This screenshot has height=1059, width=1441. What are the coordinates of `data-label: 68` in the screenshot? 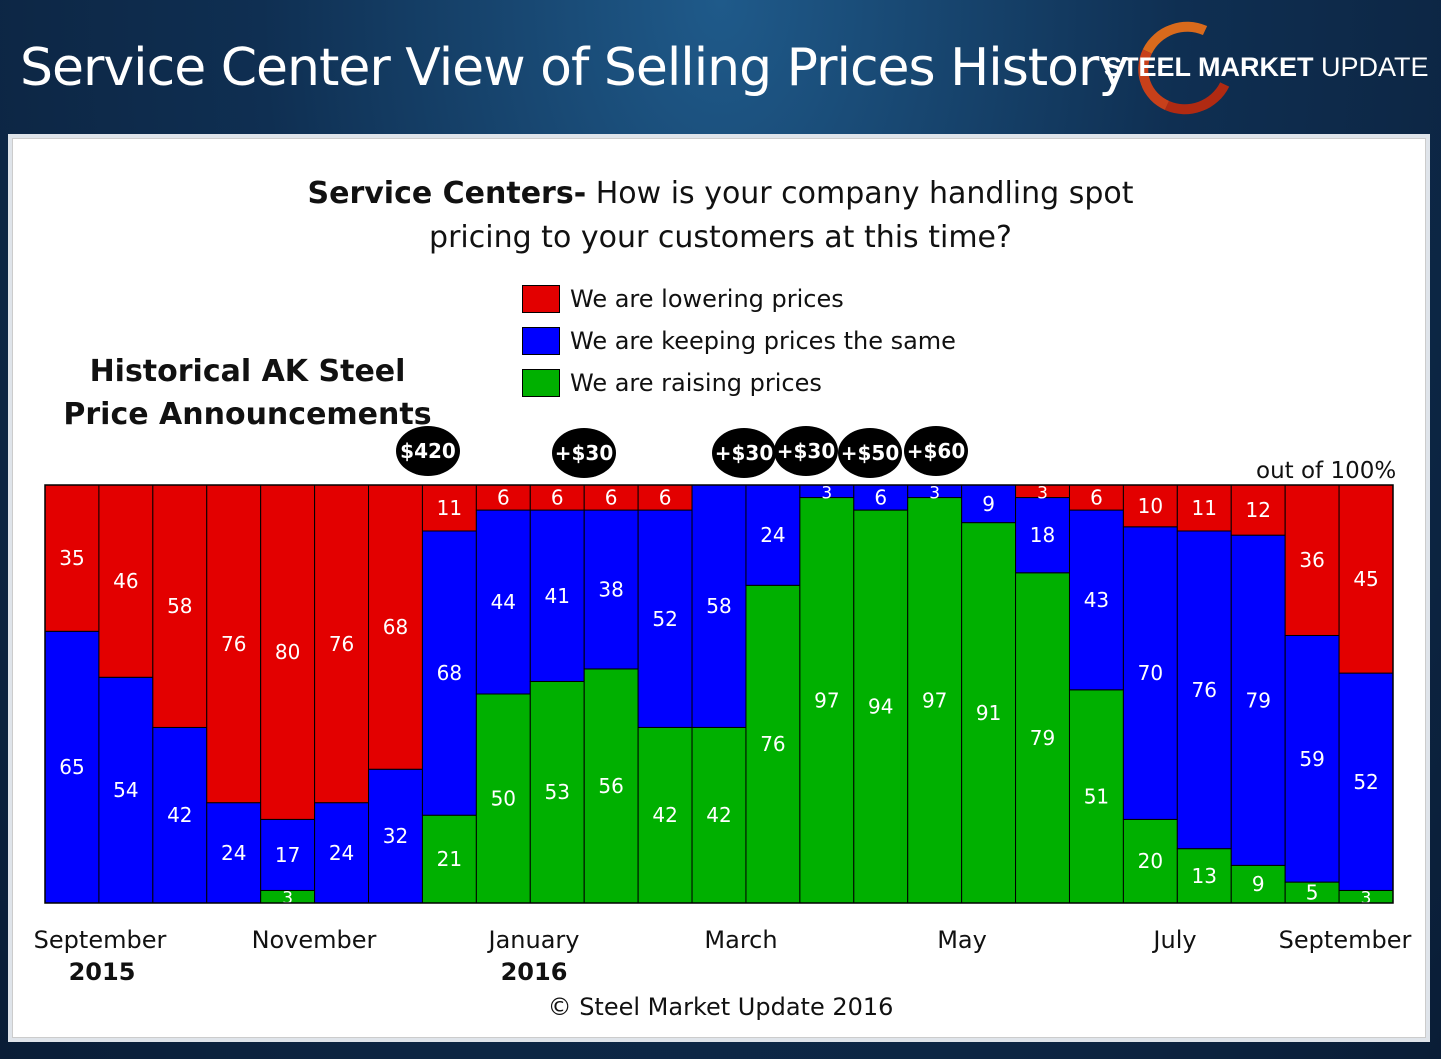 It's located at (395, 627).